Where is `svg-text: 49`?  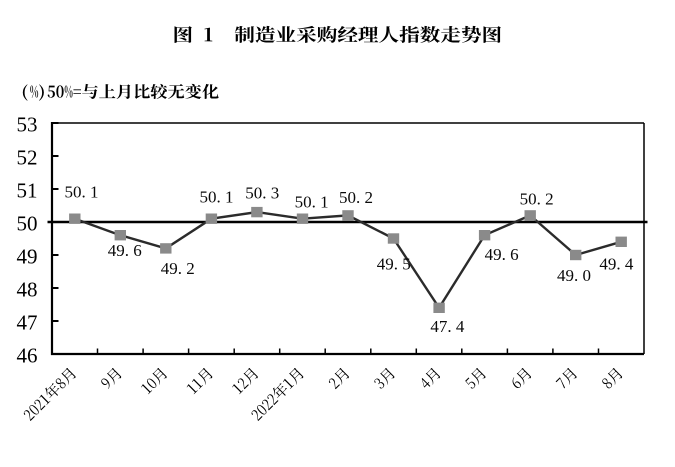 svg-text: 49 is located at coordinates (27, 257).